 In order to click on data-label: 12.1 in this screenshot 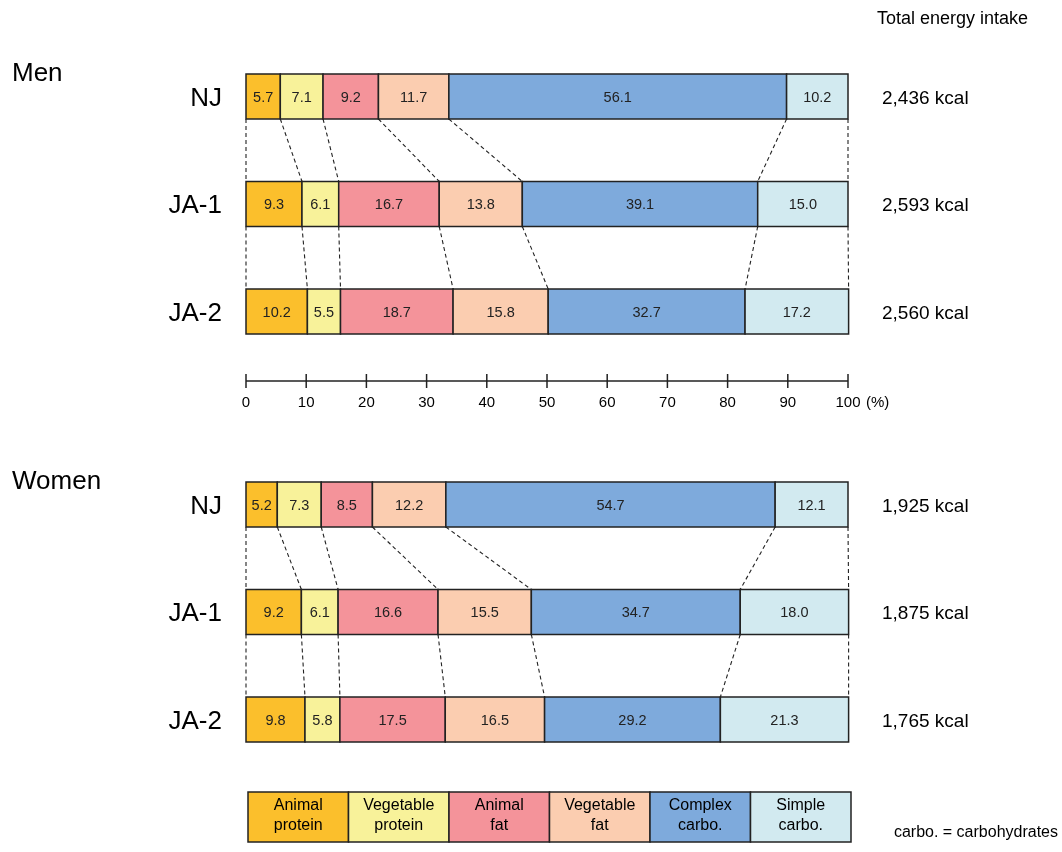, I will do `click(811, 504)`.